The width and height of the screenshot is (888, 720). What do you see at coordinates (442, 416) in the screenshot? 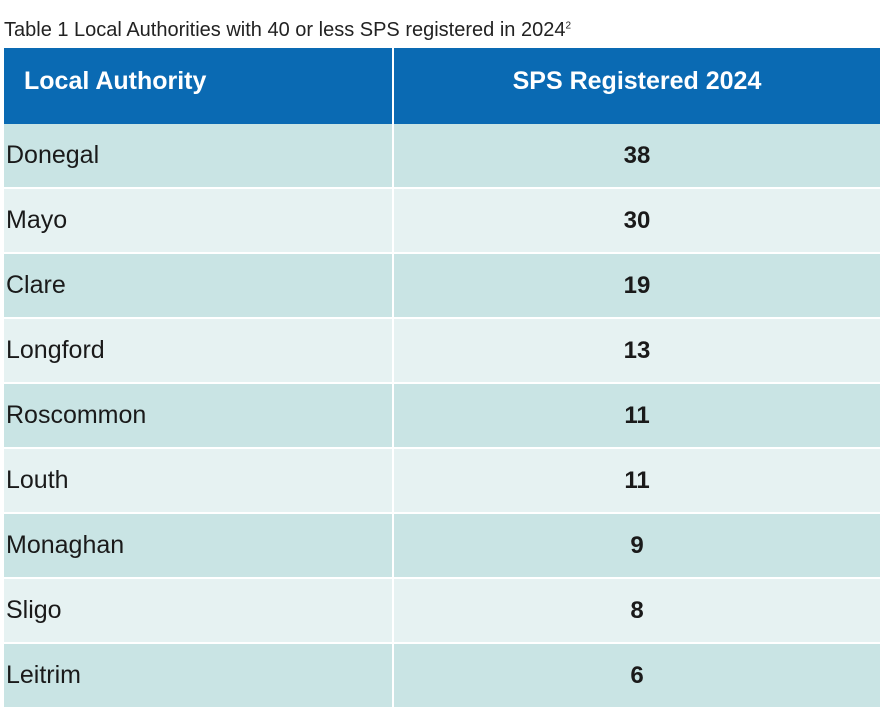
I see `table-row: Roscommon 11` at bounding box center [442, 416].